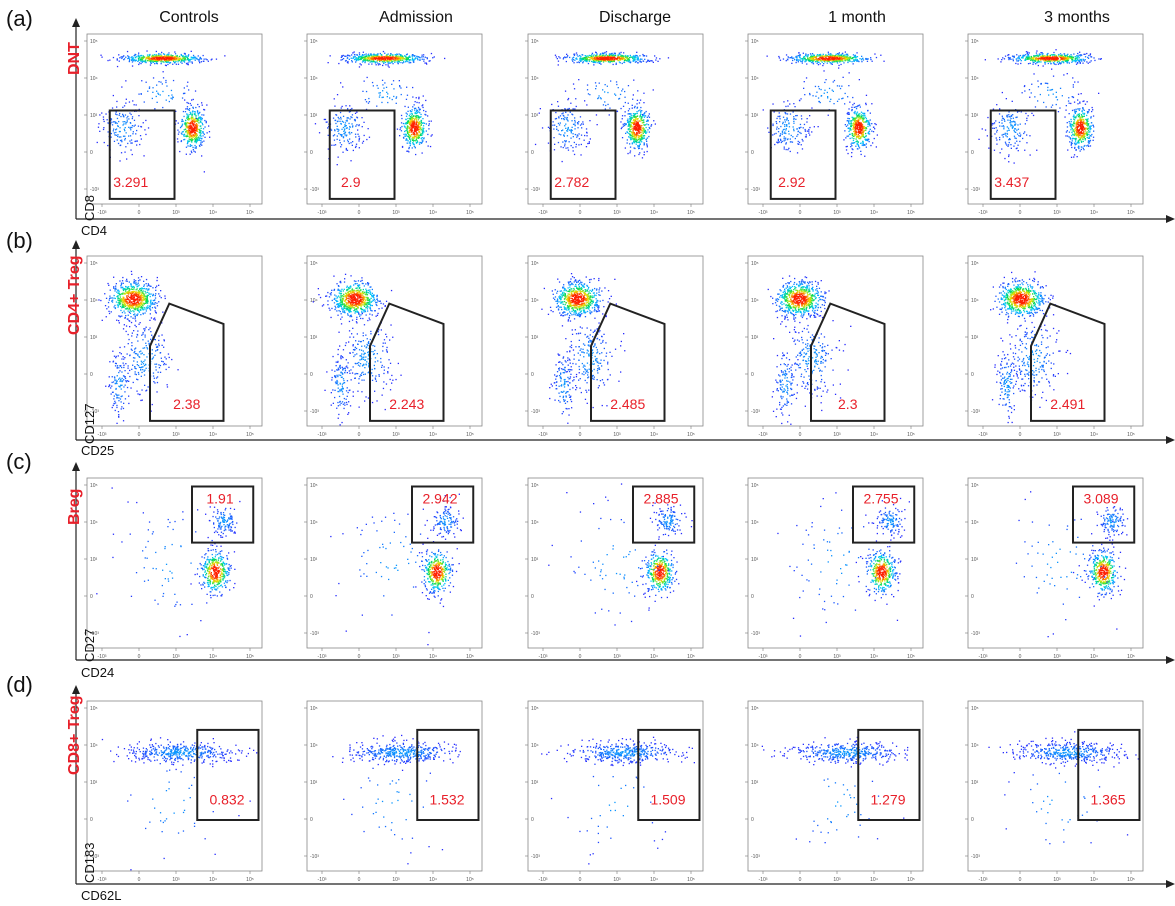 The width and height of the screenshot is (1175, 906). I want to click on gate-box, so click(362, 155).